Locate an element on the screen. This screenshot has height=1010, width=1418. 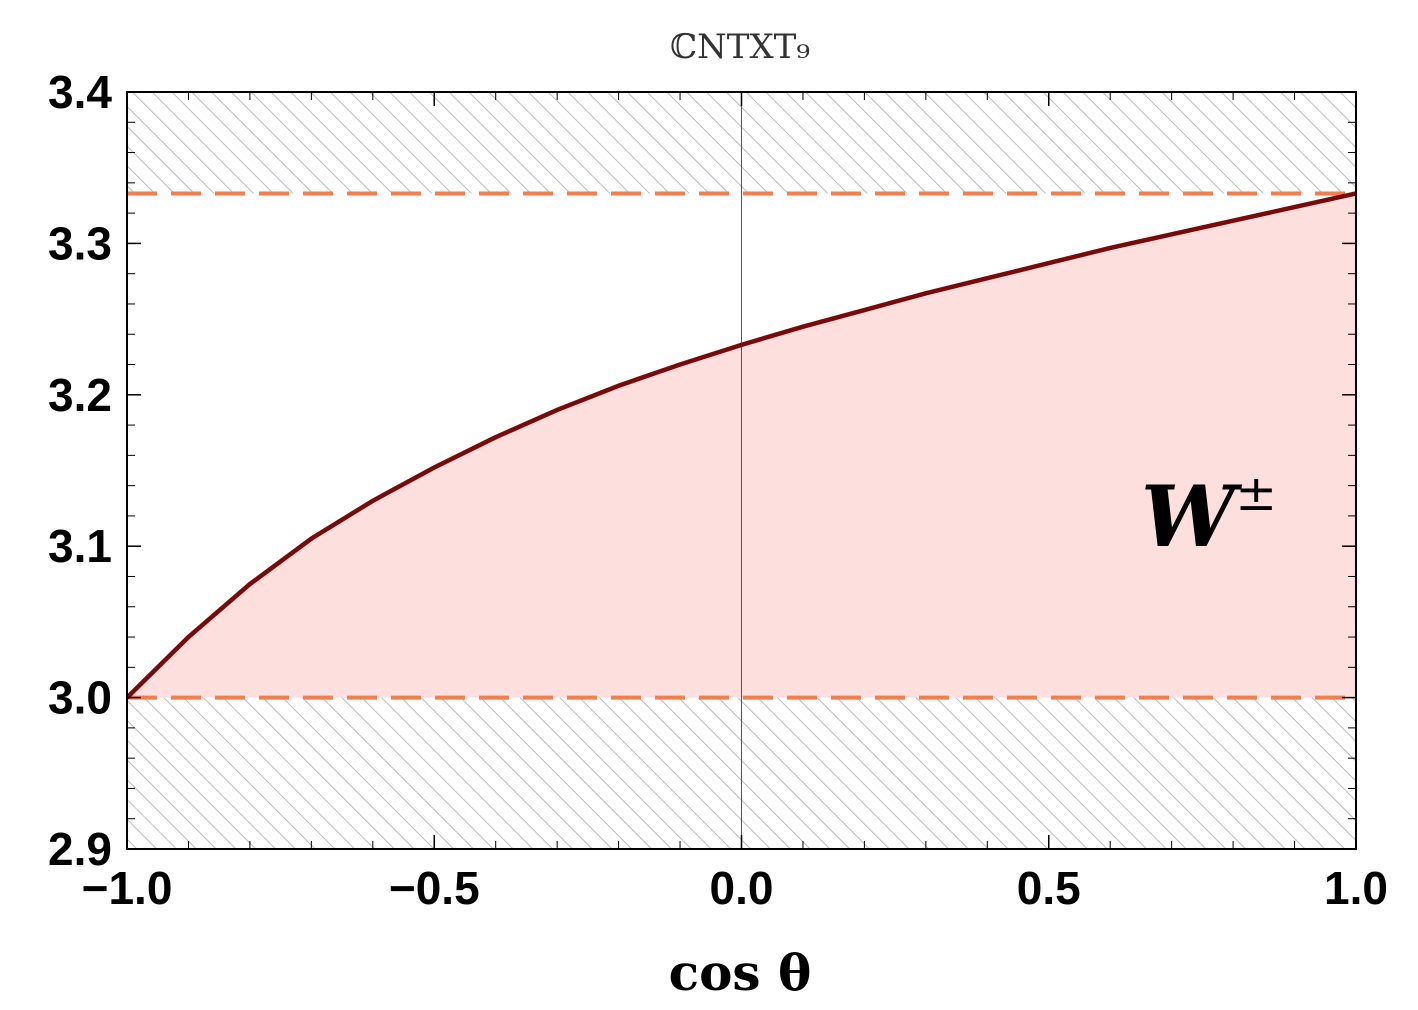
annotation-superscript: ± is located at coordinates (1256, 493).